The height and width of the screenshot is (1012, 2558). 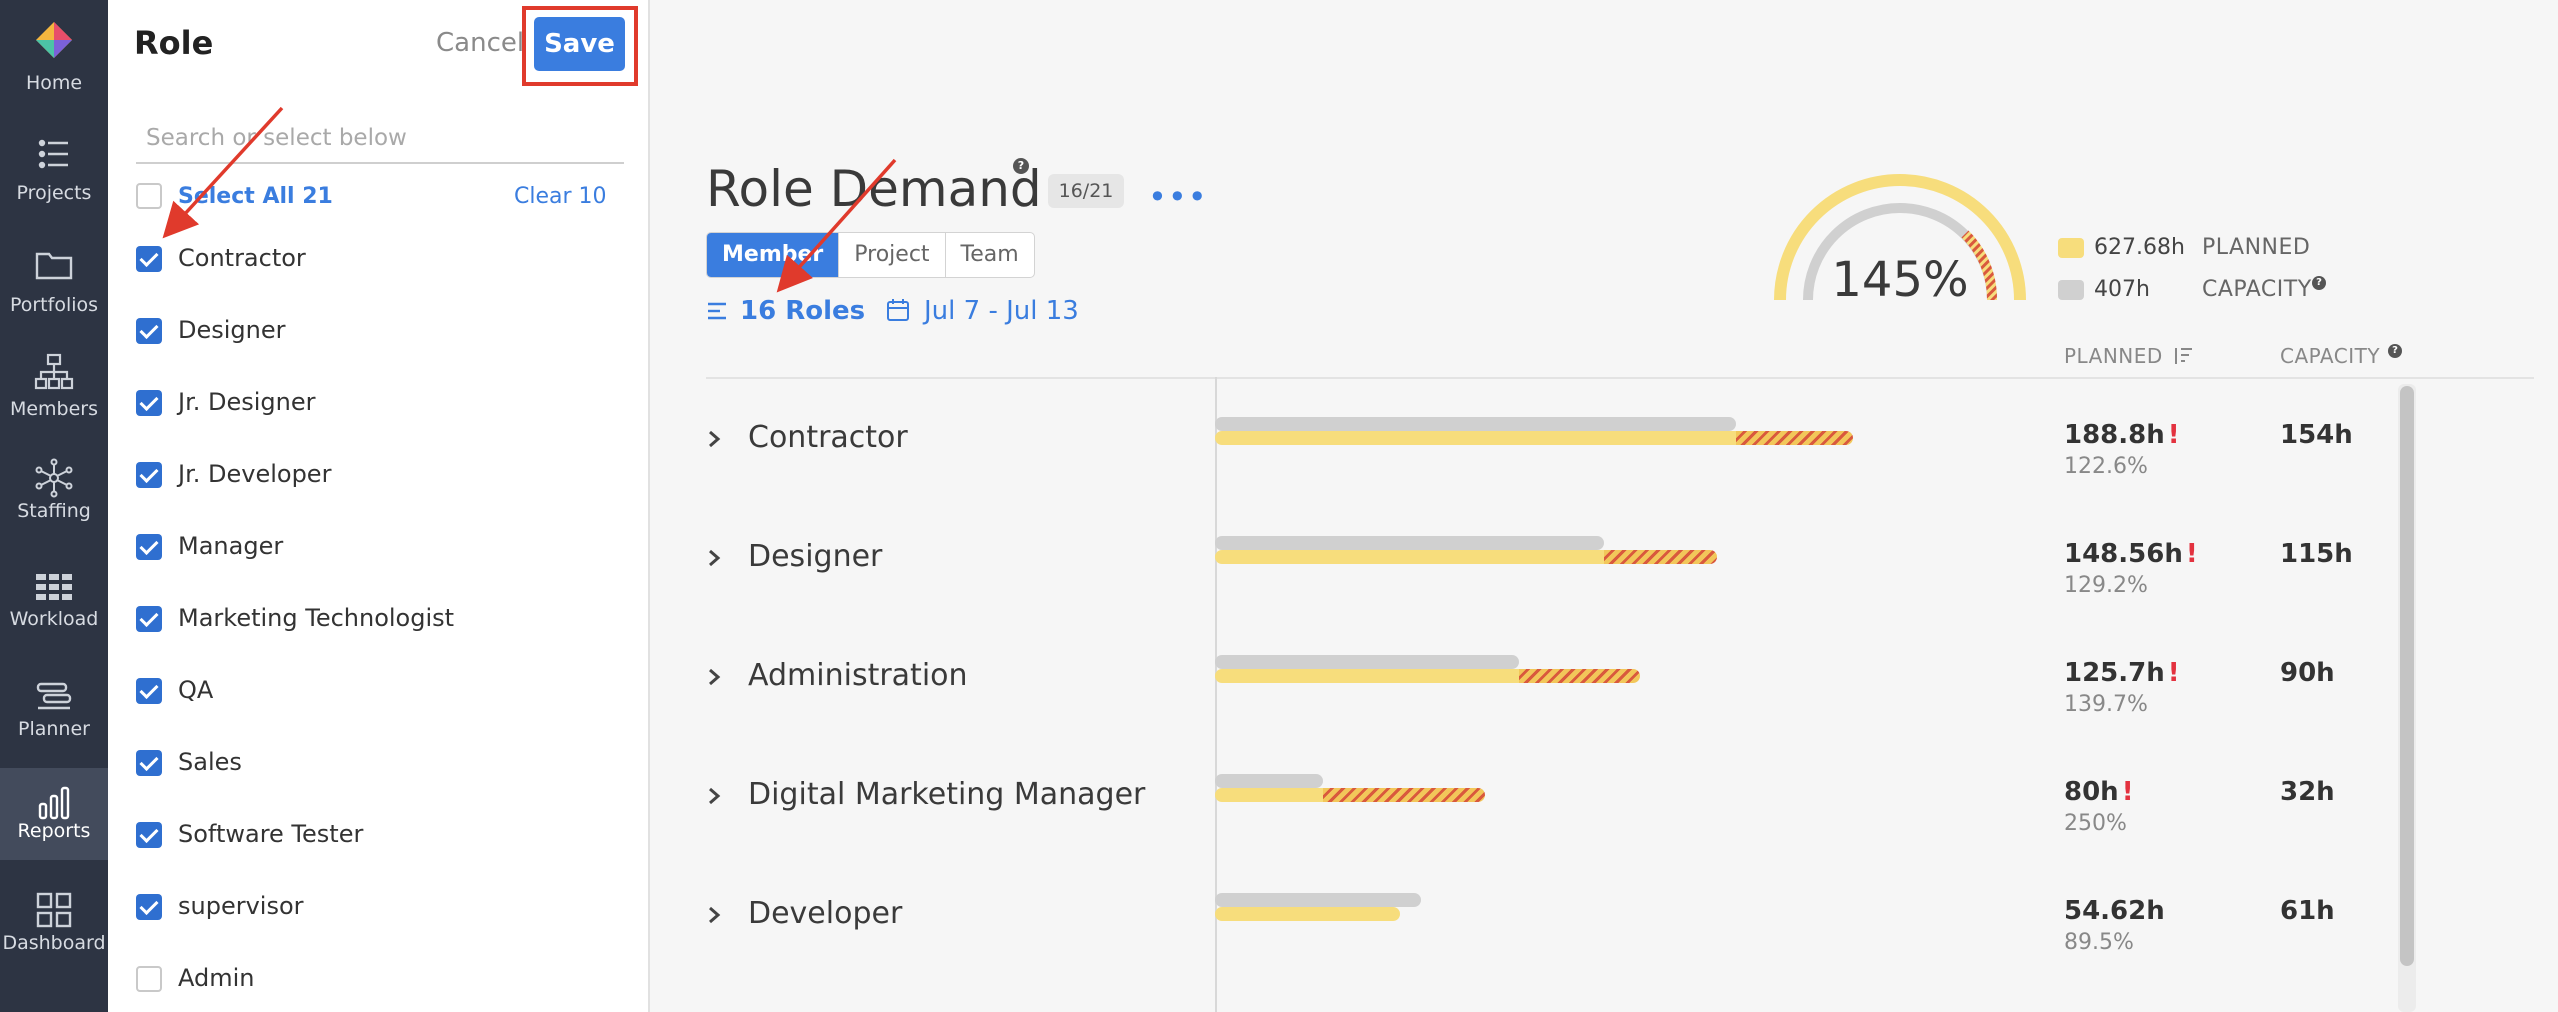 What do you see at coordinates (54, 714) in the screenshot?
I see `nav-item-planner: Planner` at bounding box center [54, 714].